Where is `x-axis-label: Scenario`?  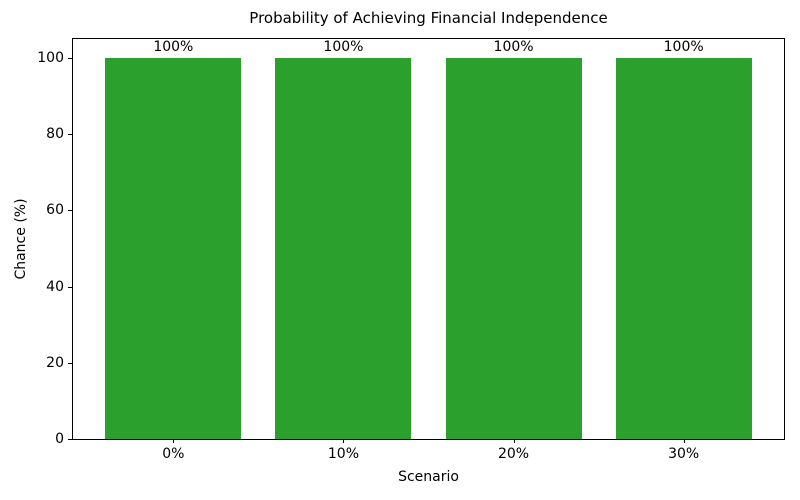
x-axis-label: Scenario is located at coordinates (428, 477).